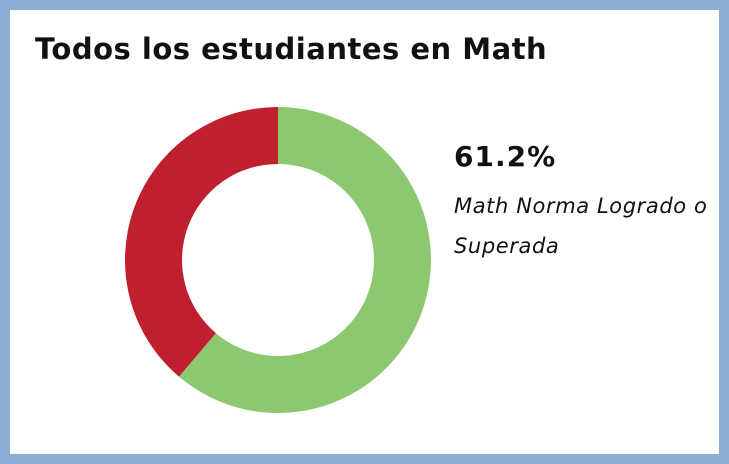 Image resolution: width=729 pixels, height=464 pixels. Describe the element at coordinates (291, 49) in the screenshot. I see `chart-title: Todos los estudiantes en Math` at that location.